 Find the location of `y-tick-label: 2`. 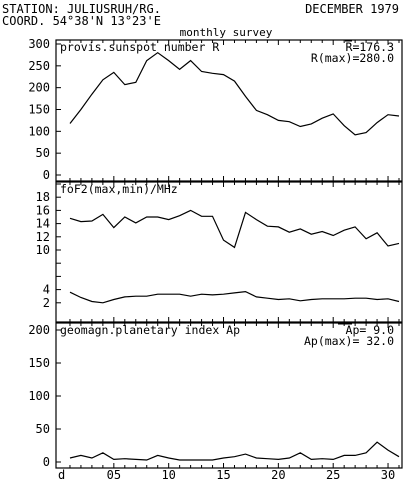

y-tick-label: 2 is located at coordinates (46, 303).